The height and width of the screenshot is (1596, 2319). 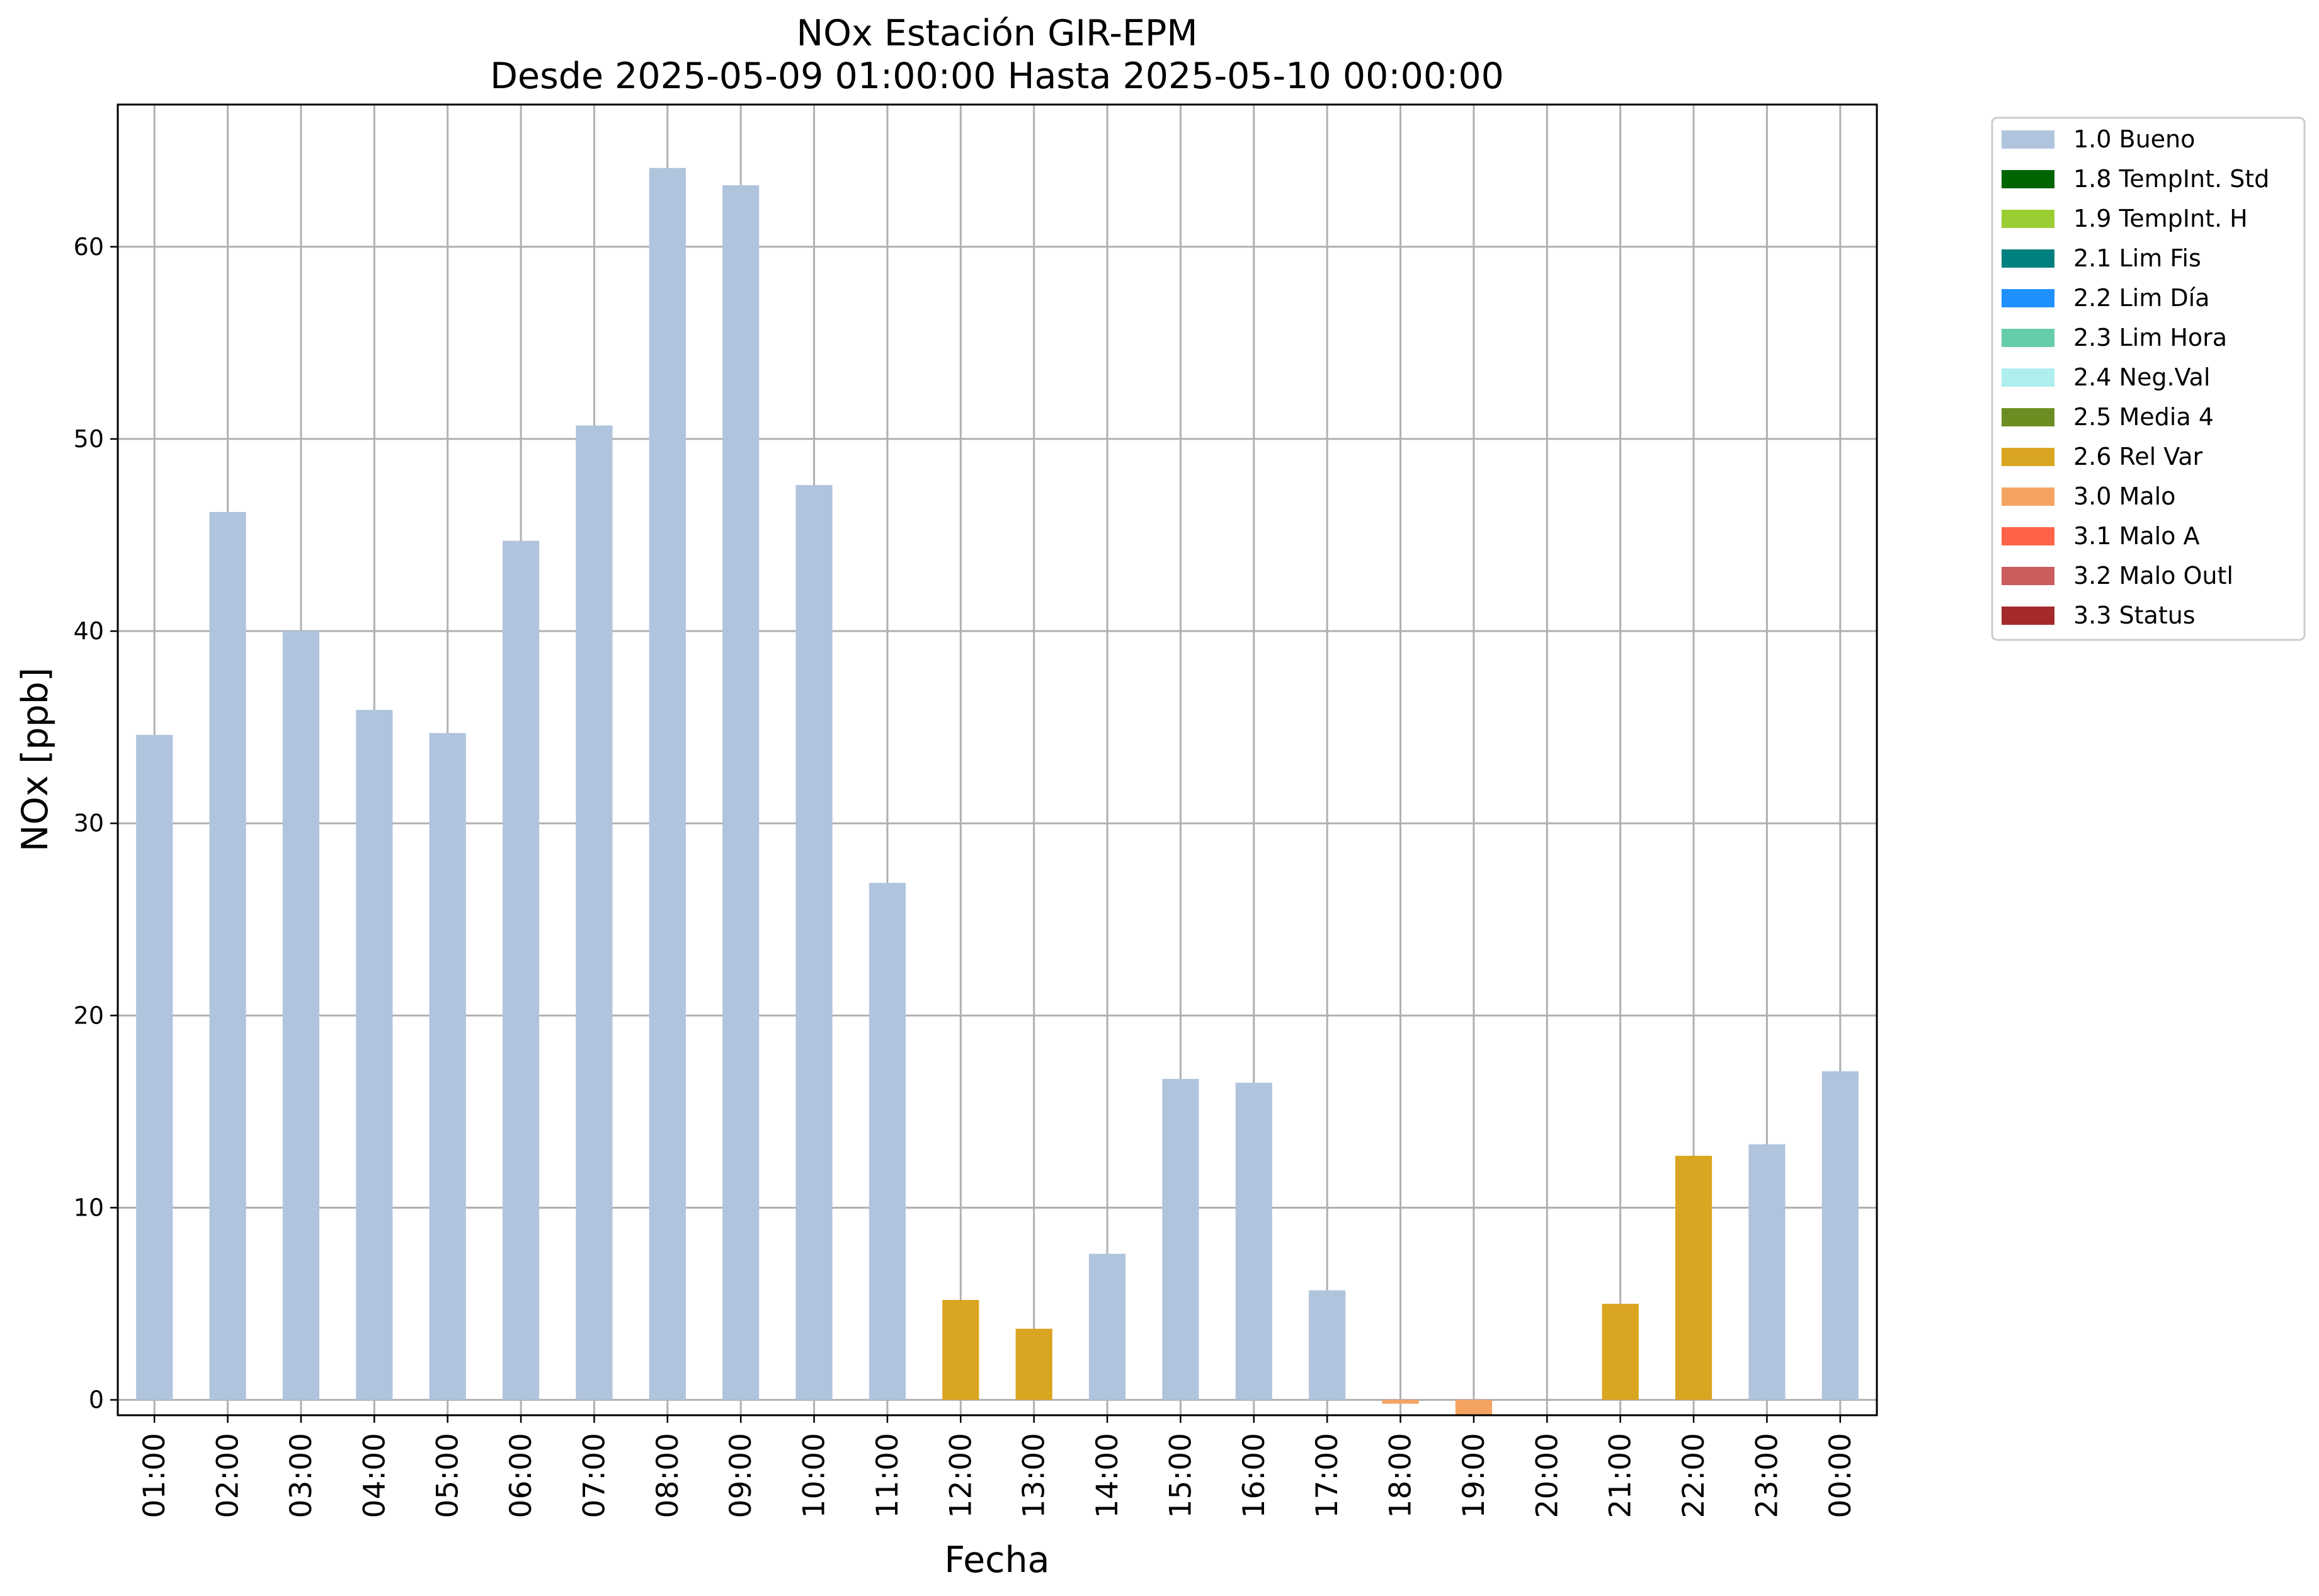 I want to click on y-axis-ticks: 0 10 20 30 40 50 60, so click(x=96, y=823).